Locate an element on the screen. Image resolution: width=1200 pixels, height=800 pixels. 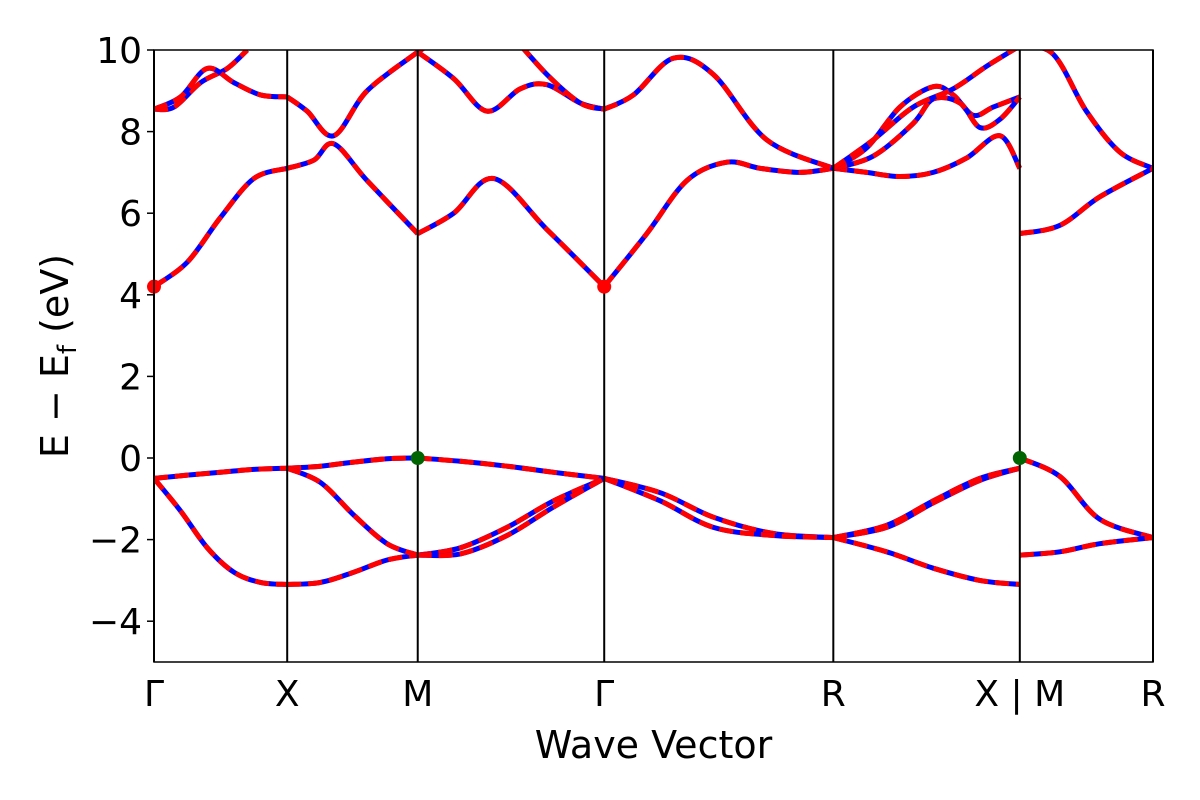
y-axis-title: E − Ef (eV) is located at coordinates (58, 356).